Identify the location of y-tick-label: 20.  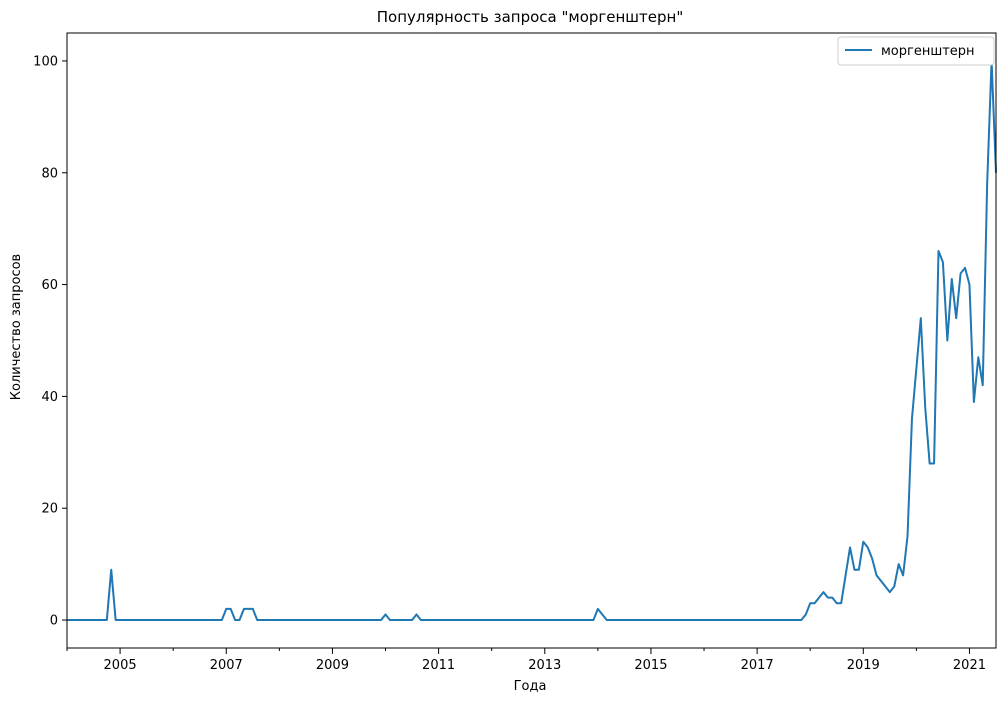
(49, 509).